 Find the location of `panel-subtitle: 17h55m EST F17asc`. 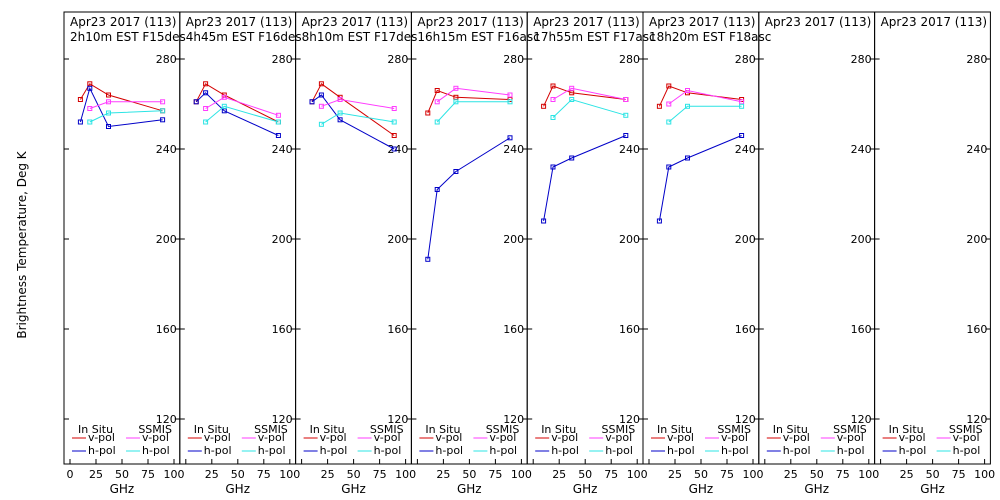

panel-subtitle: 17h55m EST F17asc is located at coordinates (594, 37).